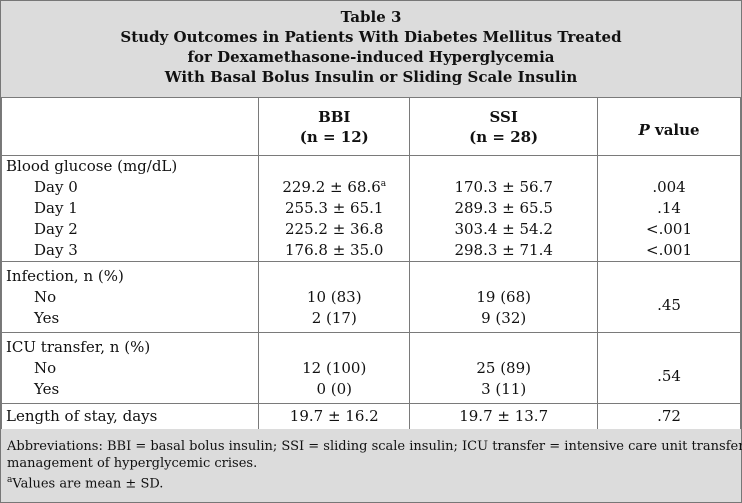 Image resolution: width=742 pixels, height=503 pixels. I want to click on table-number: Table 3, so click(371, 17).